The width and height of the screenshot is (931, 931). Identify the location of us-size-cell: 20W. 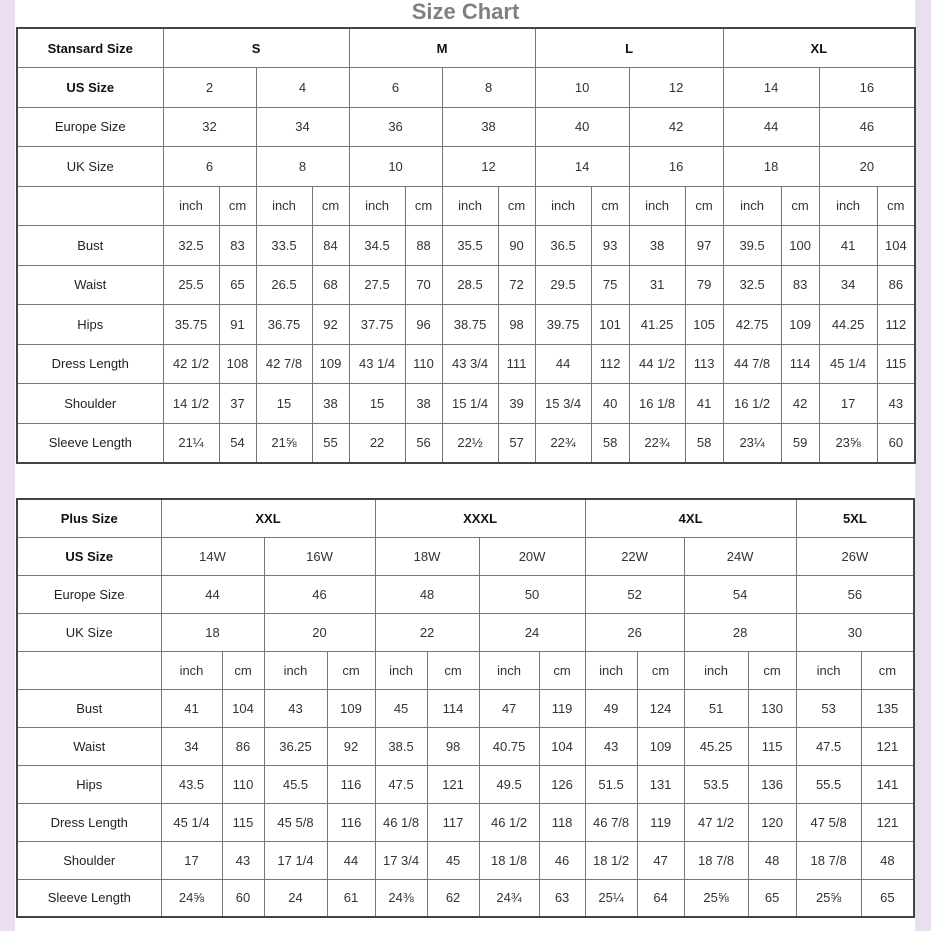
(532, 556).